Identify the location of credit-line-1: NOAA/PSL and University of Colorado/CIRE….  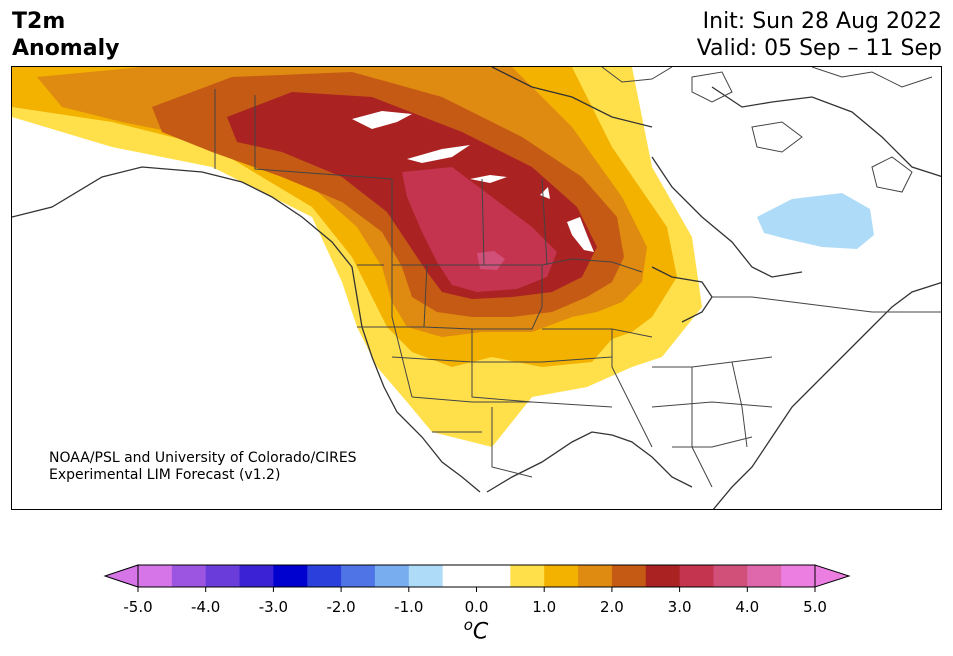
(203, 458).